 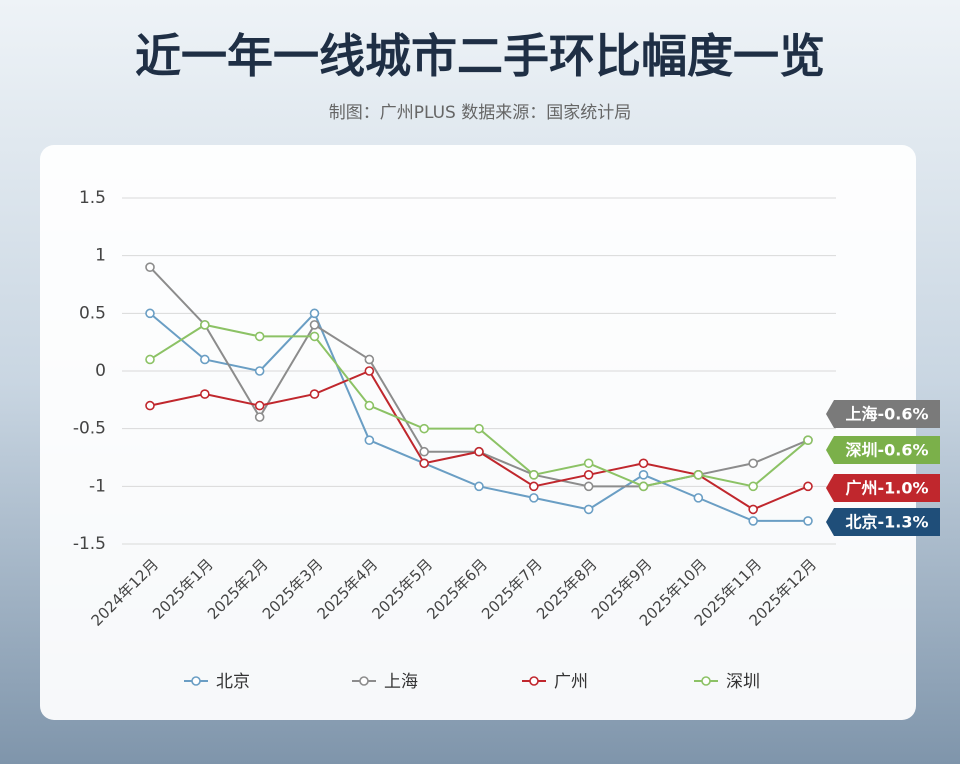 What do you see at coordinates (100, 256) in the screenshot?
I see `y-tick-label: 1` at bounding box center [100, 256].